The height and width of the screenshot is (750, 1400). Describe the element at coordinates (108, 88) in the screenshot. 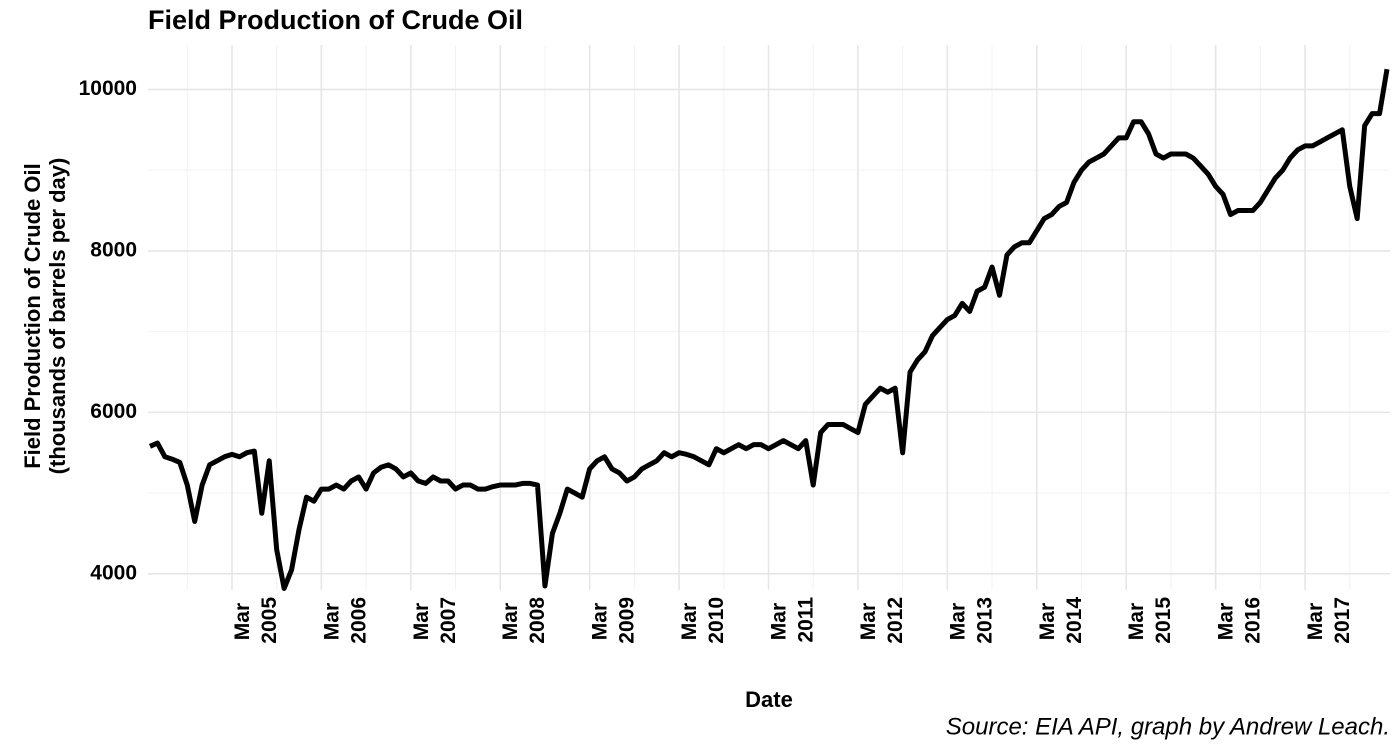

I see `y-tick-label: 10000` at that location.